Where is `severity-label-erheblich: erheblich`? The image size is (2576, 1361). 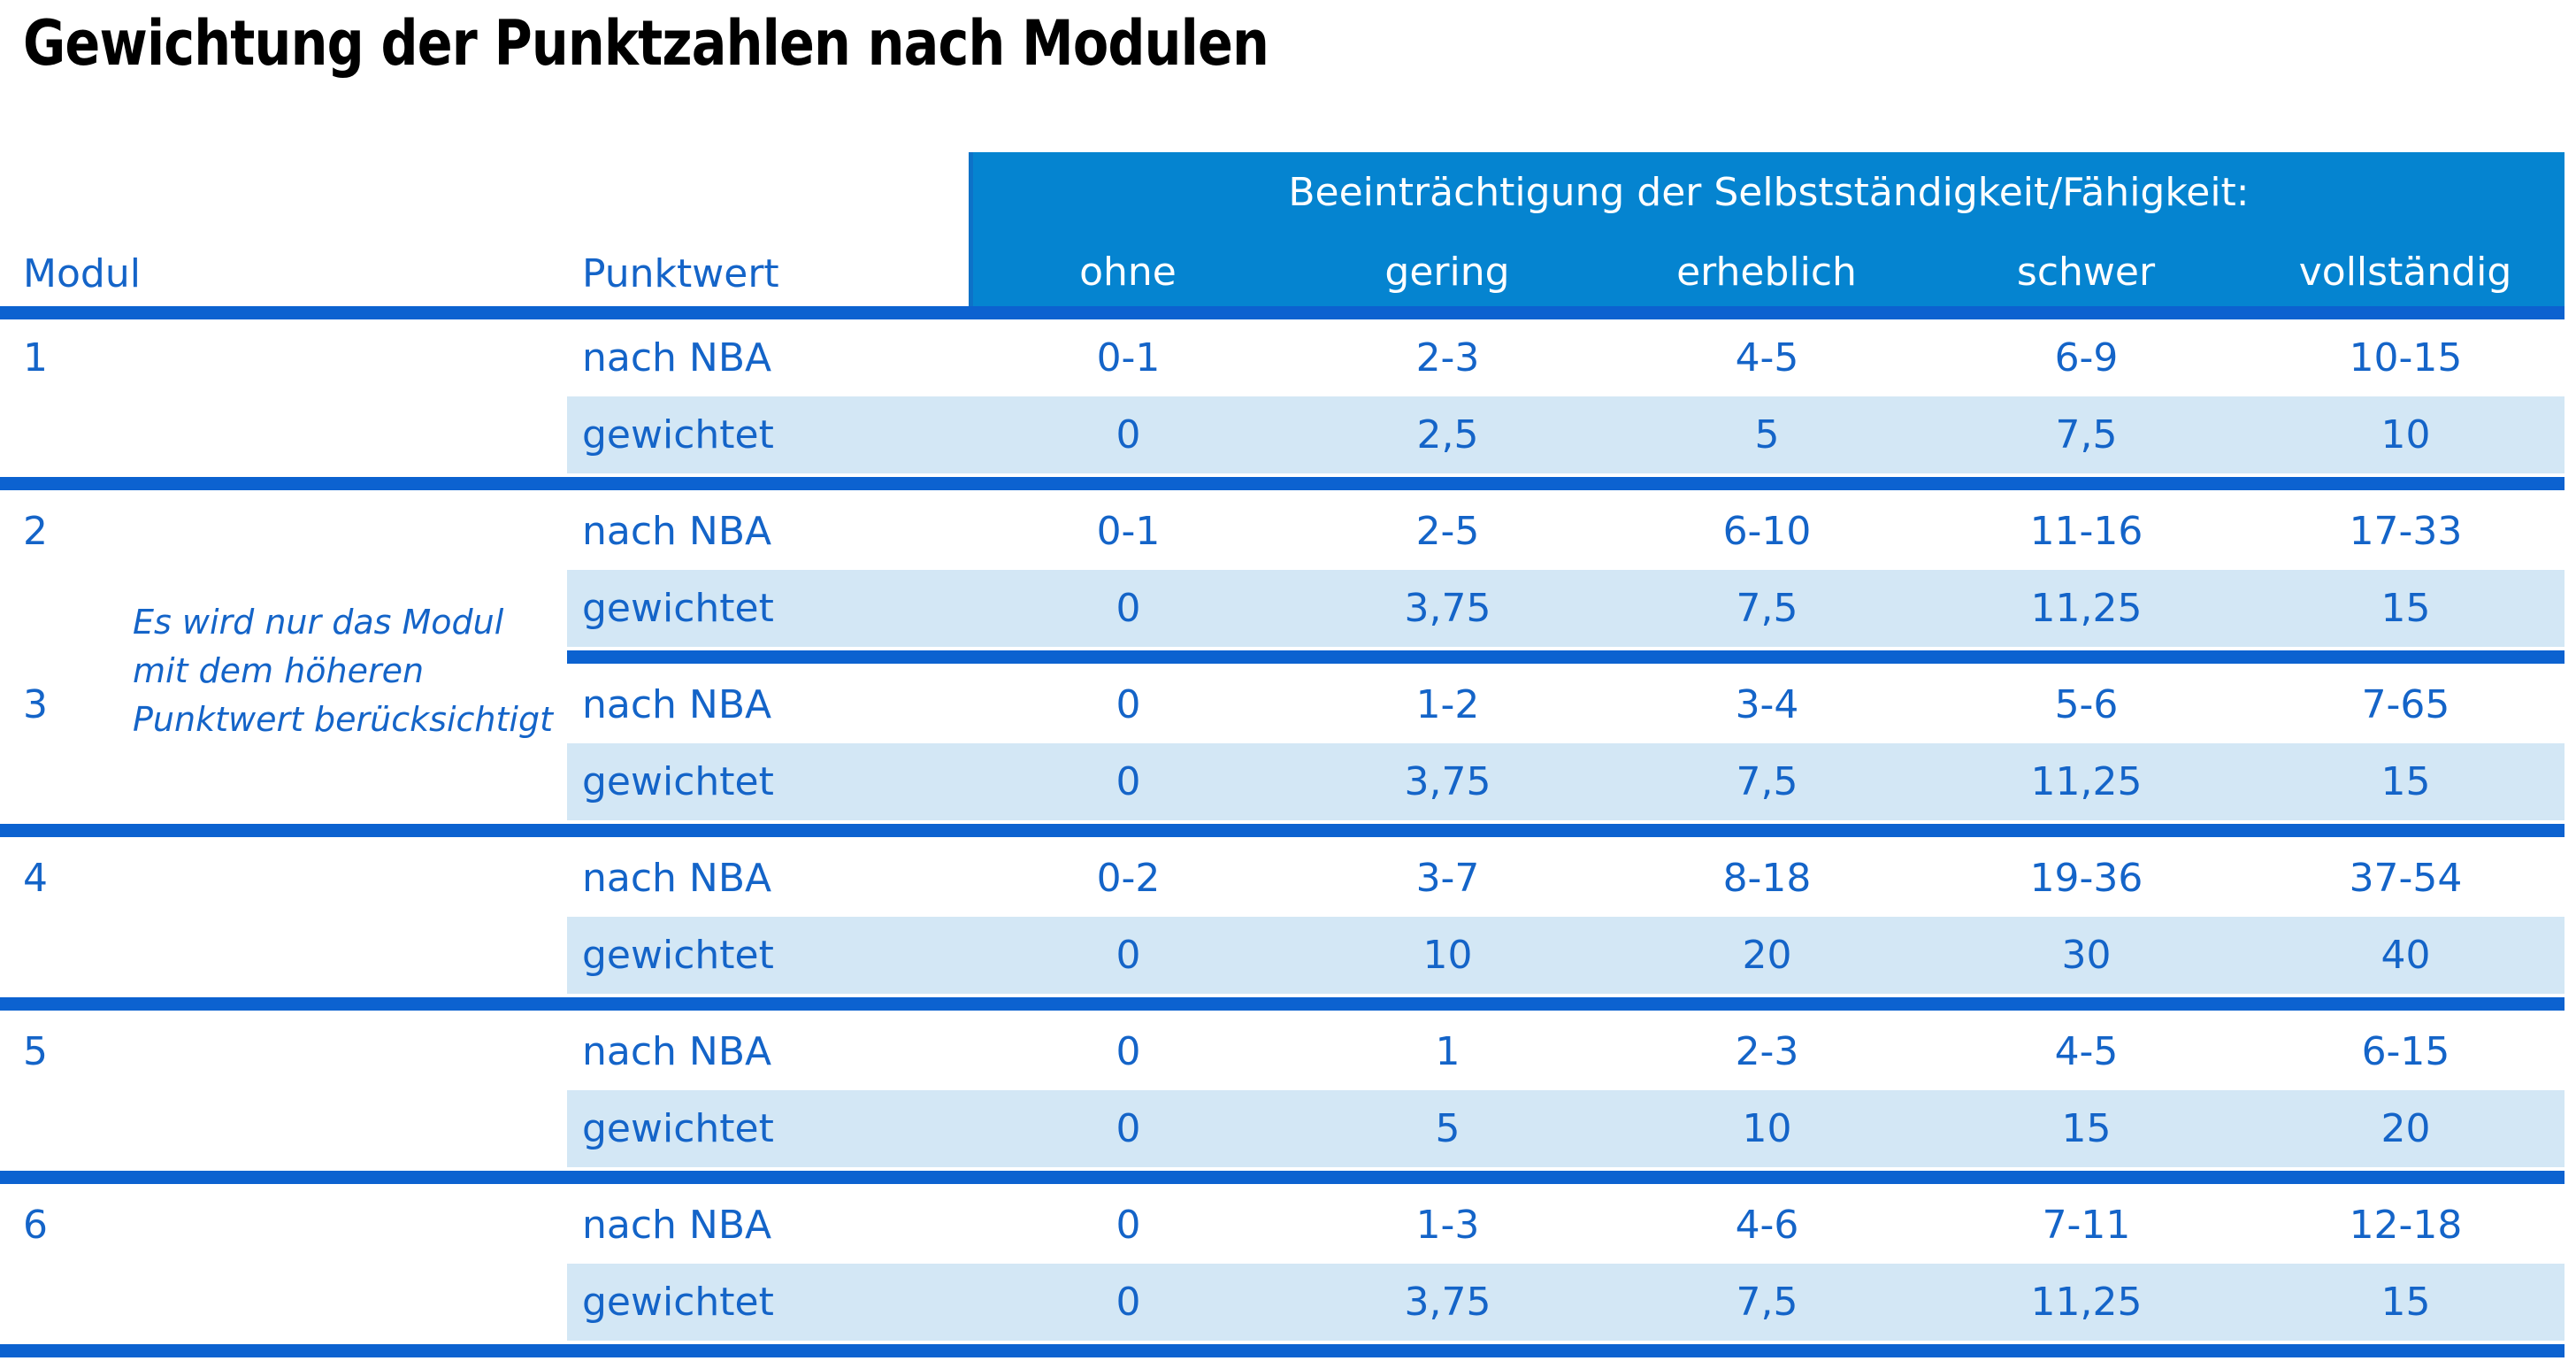
severity-label-erheblich: erheblich is located at coordinates (1766, 272).